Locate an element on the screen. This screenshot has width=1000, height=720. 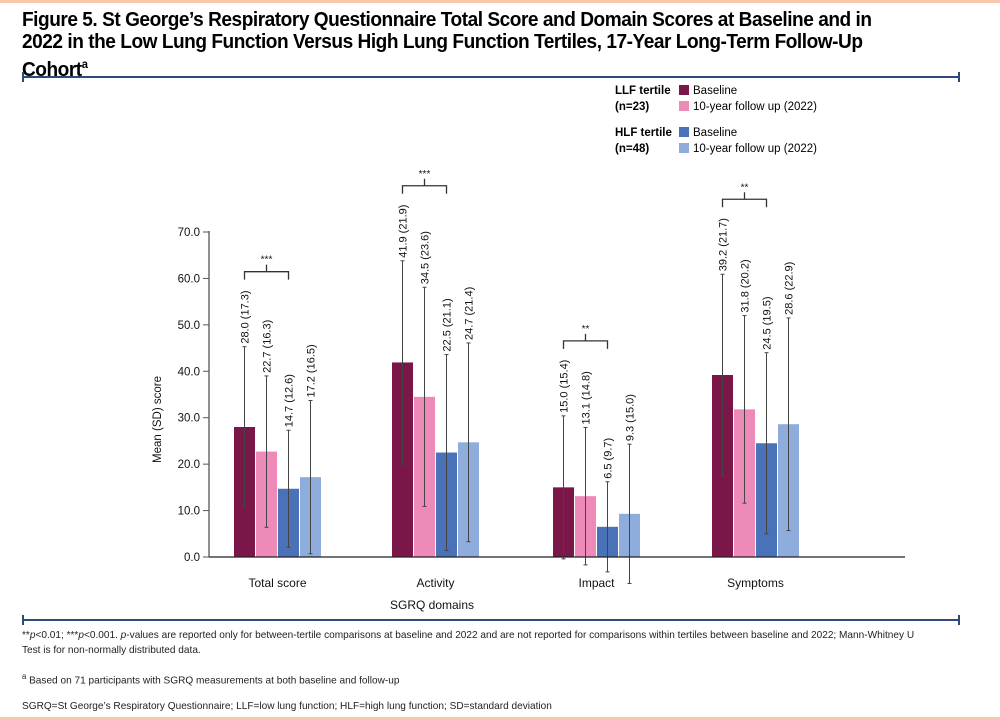
data-label: 34.5 (23.6) is located at coordinates (426, 257).